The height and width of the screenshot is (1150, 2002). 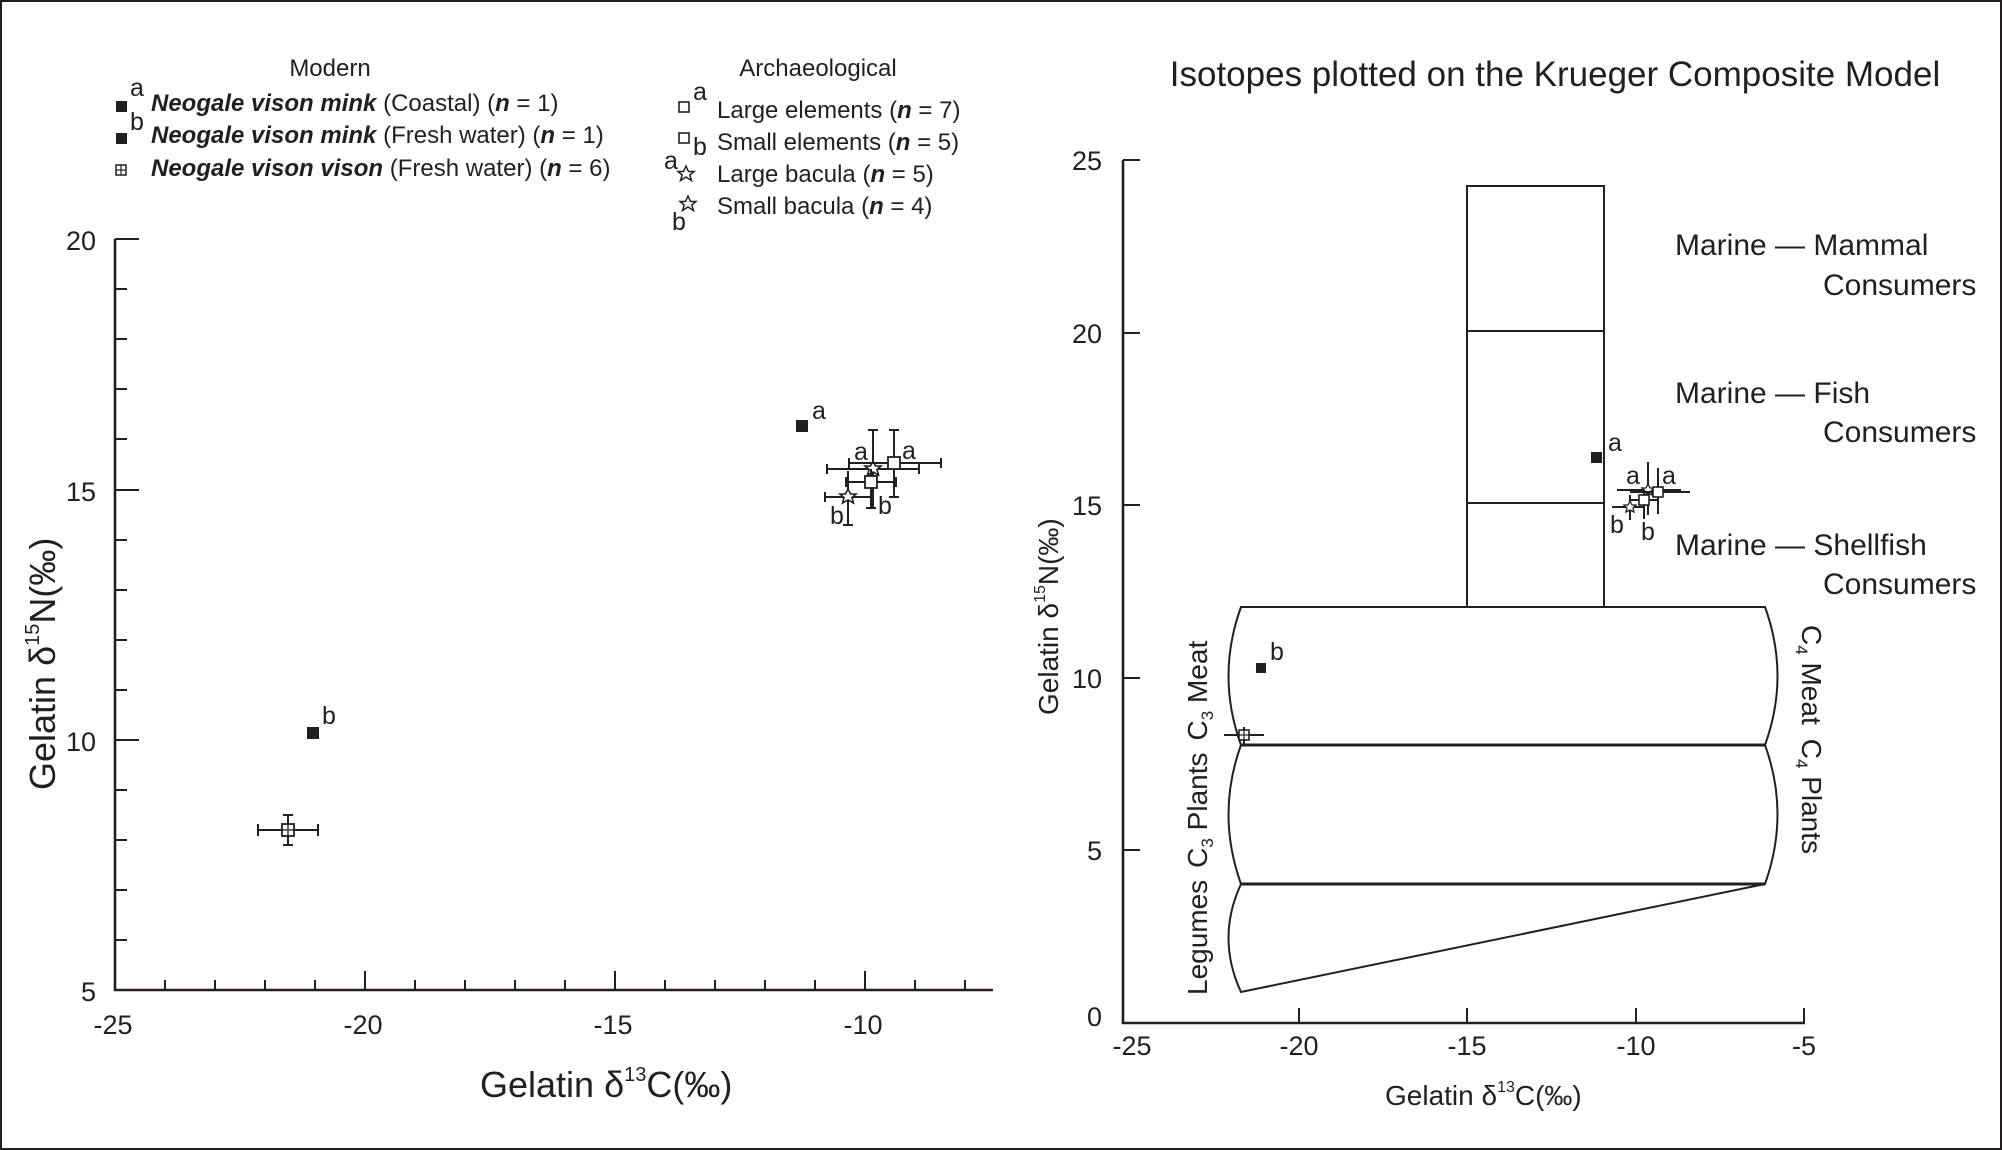 I want to click on n-value: = 7), so click(x=936, y=110).